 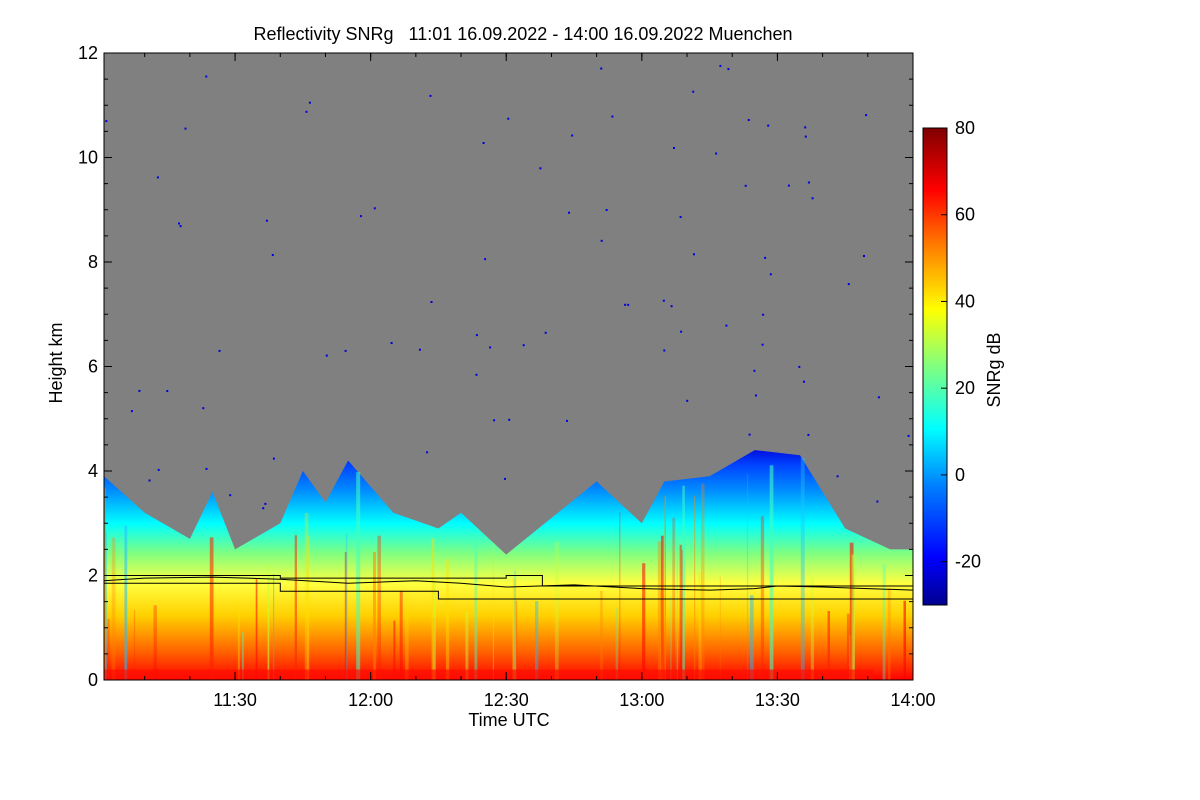 I want to click on colorbar-tick-label: 20, so click(x=965, y=388).